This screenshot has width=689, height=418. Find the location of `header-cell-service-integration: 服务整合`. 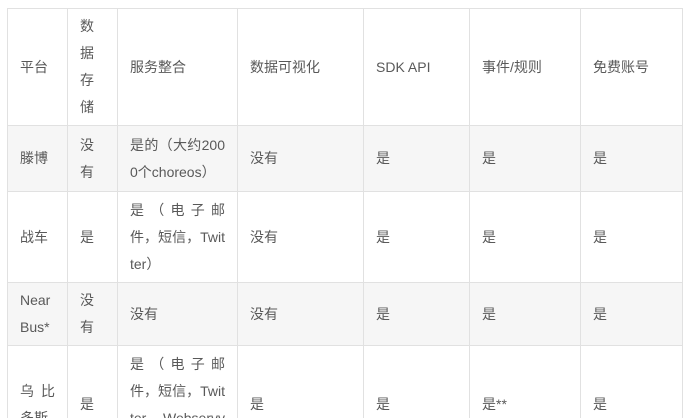

header-cell-service-integration: 服务整合 is located at coordinates (177, 67).